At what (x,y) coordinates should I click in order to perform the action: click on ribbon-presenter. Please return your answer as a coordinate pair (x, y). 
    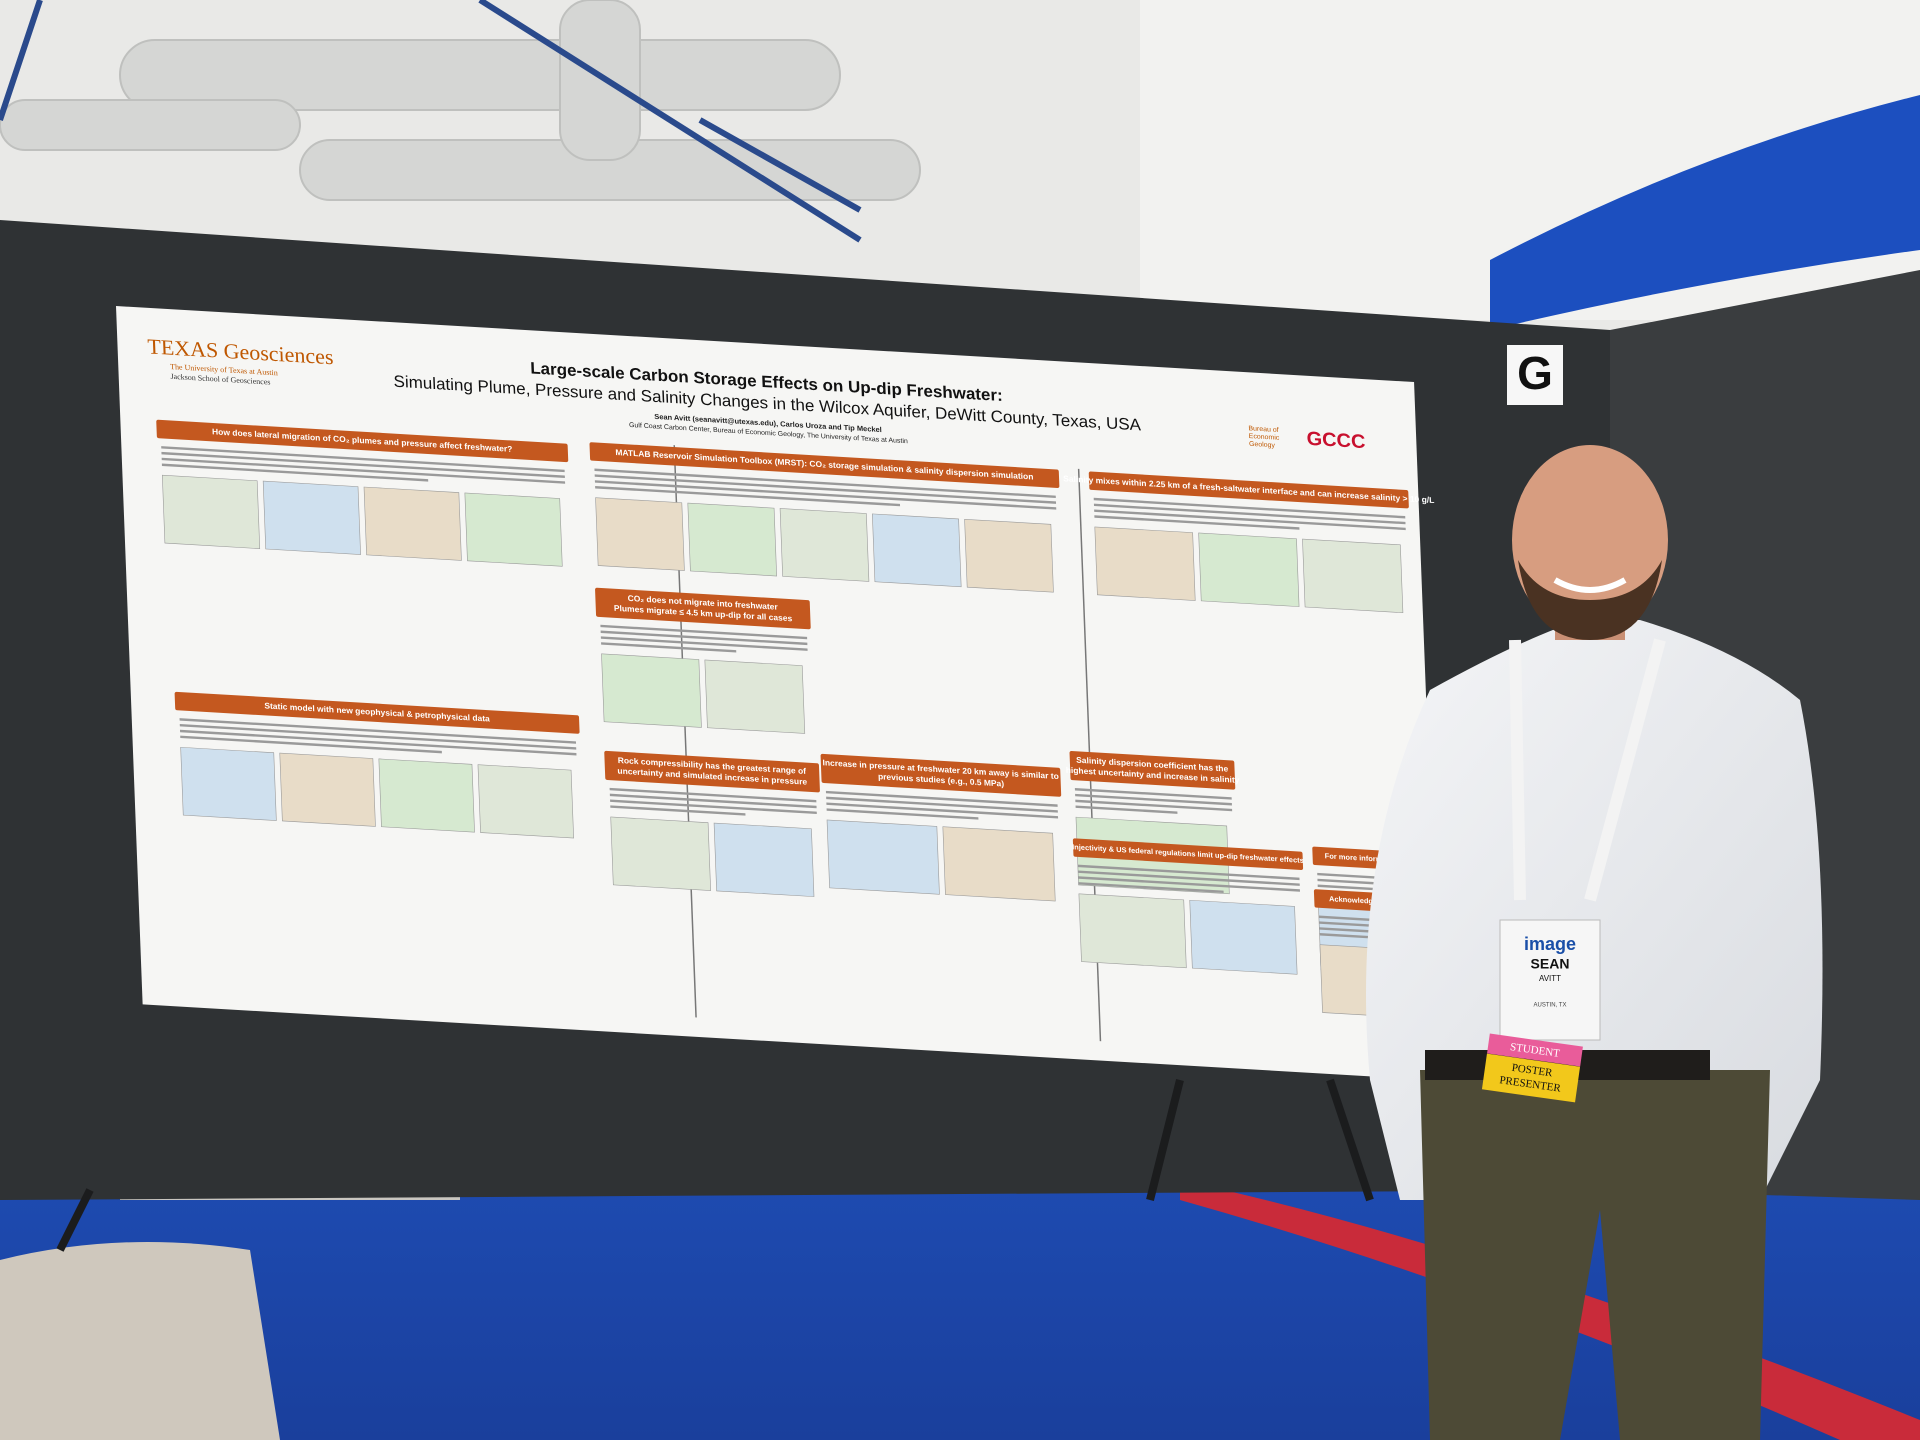
    Looking at the image, I should click on (1531, 1078).